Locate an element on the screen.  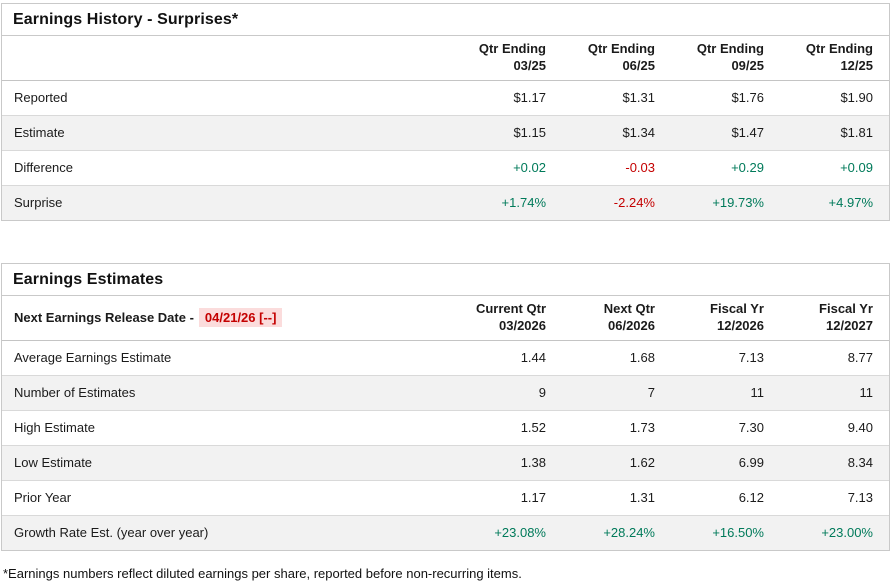
table-row-prior-year: Prior Year 1.17 1.31 6.12 7.13 is located at coordinates (445, 498).